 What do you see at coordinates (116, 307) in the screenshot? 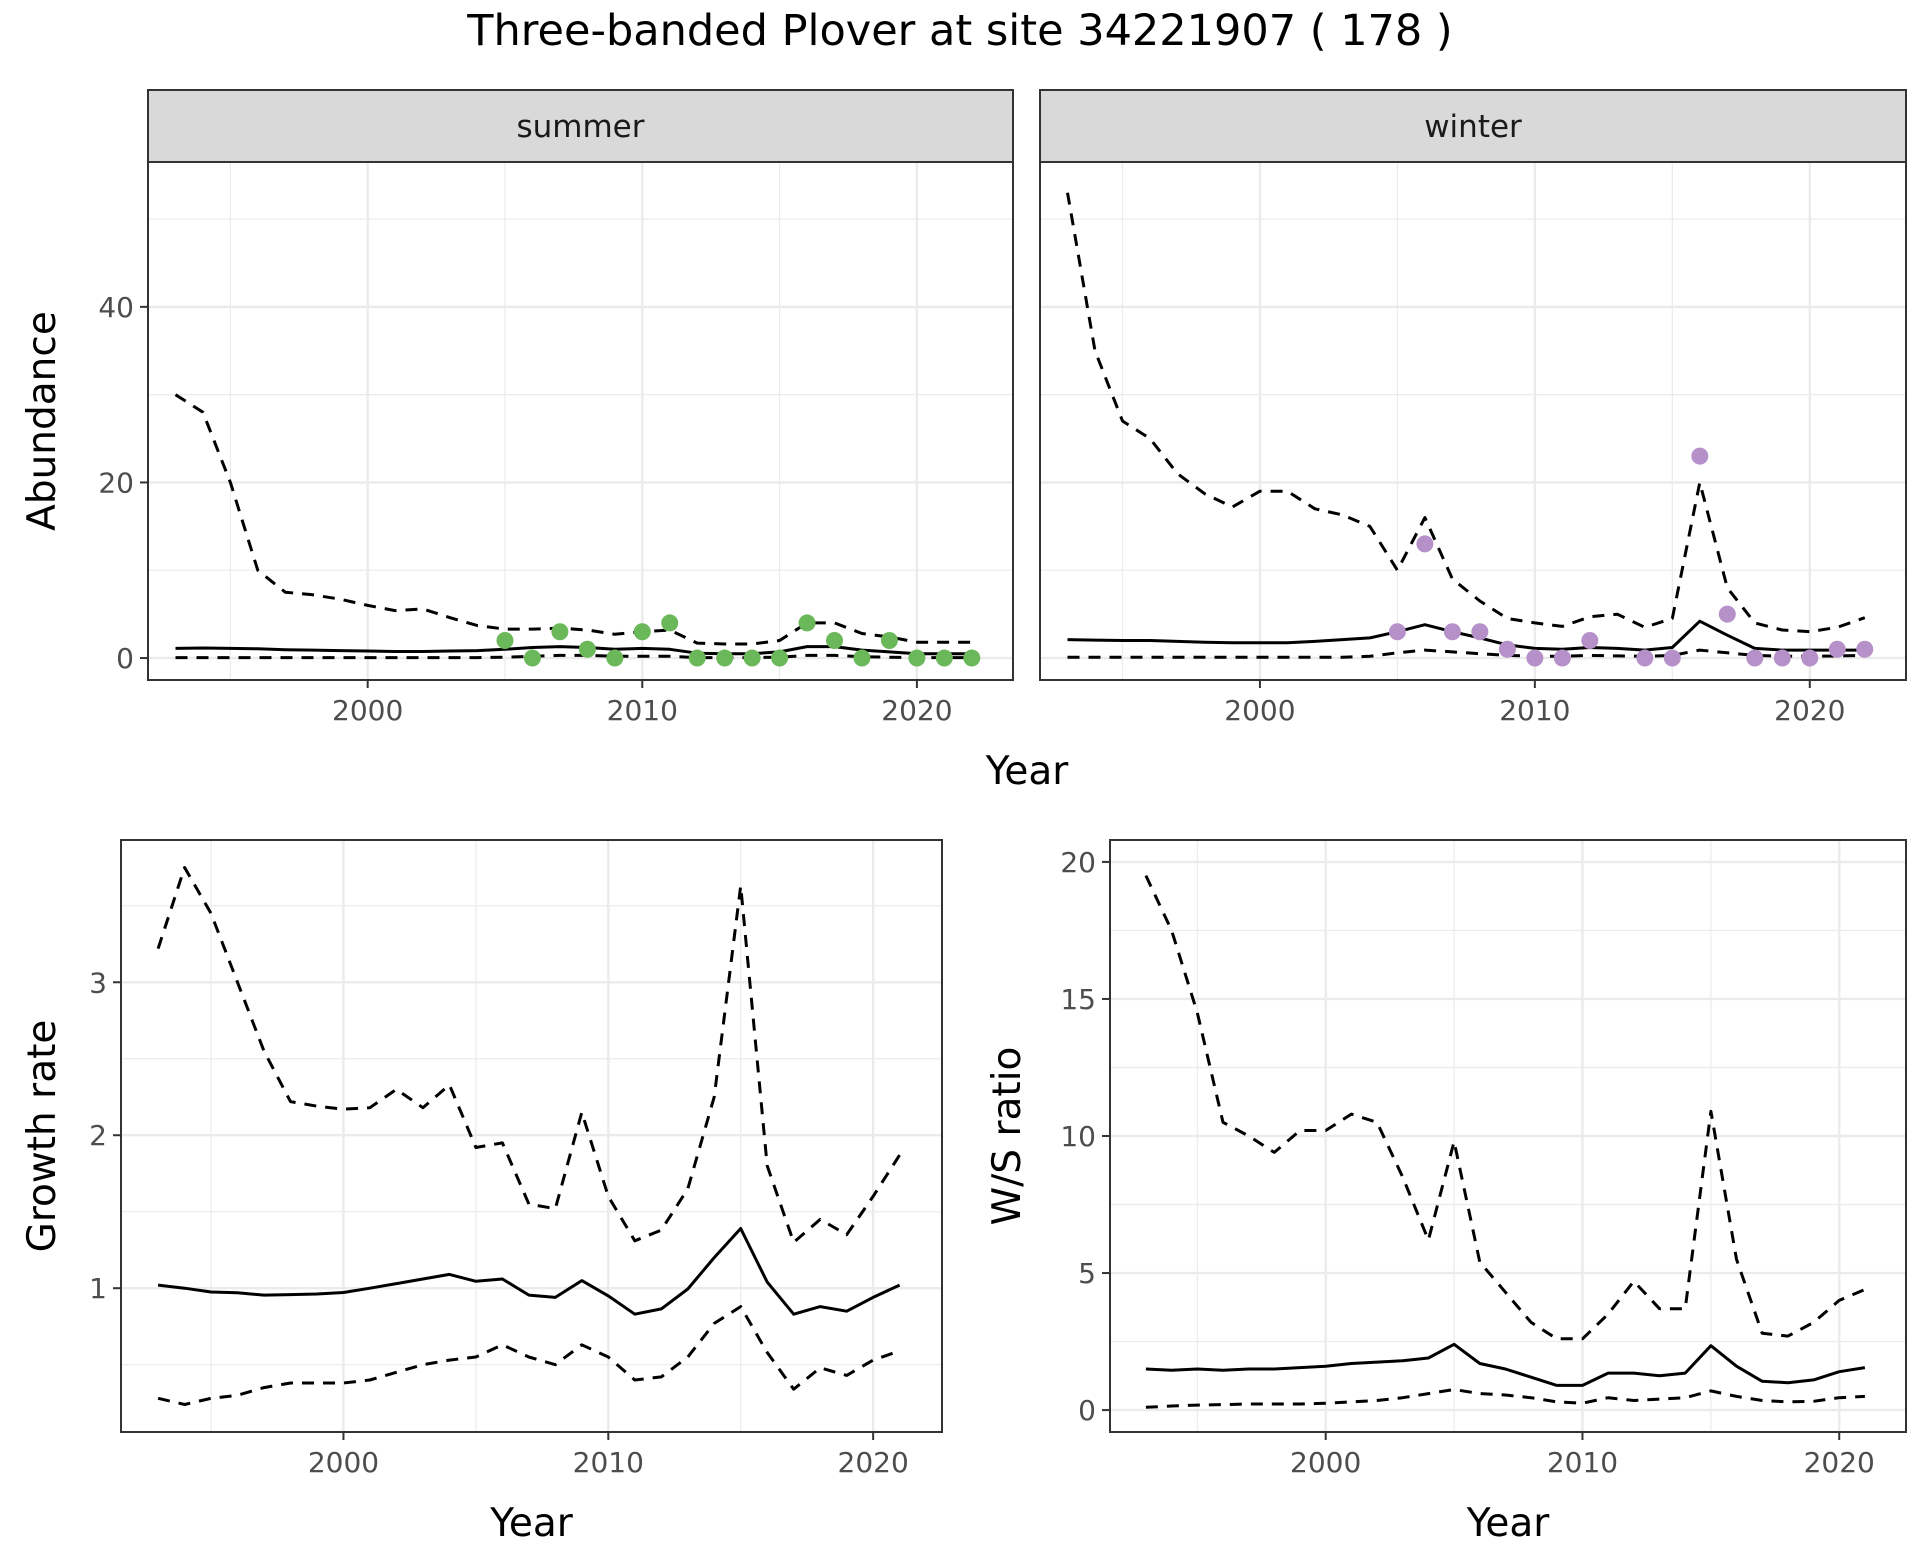
I see `y-tick-label: 40` at bounding box center [116, 307].